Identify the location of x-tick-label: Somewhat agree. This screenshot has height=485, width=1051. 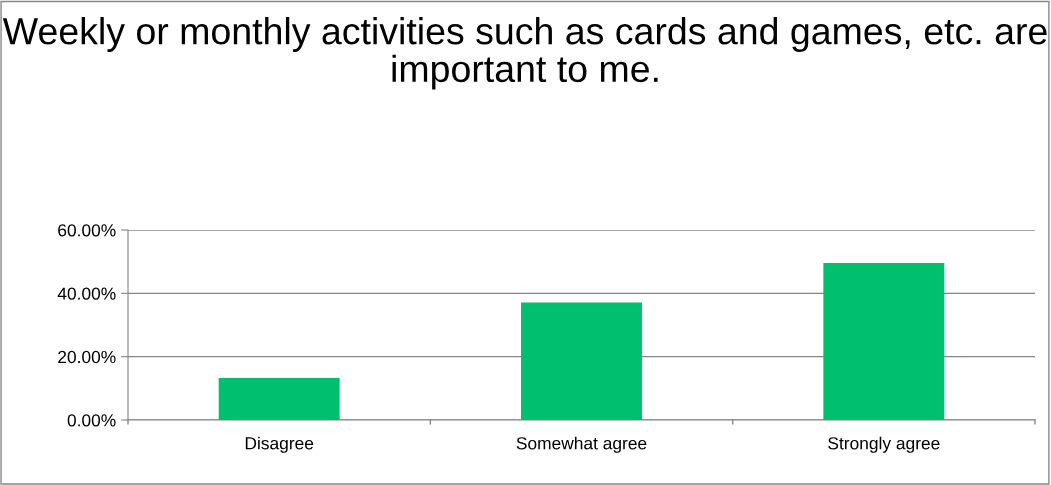
(581, 444).